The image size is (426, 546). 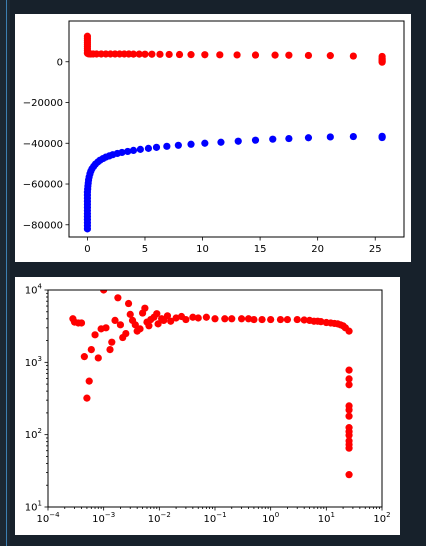 What do you see at coordinates (5, 273) in the screenshot?
I see `left-window-edge` at bounding box center [5, 273].